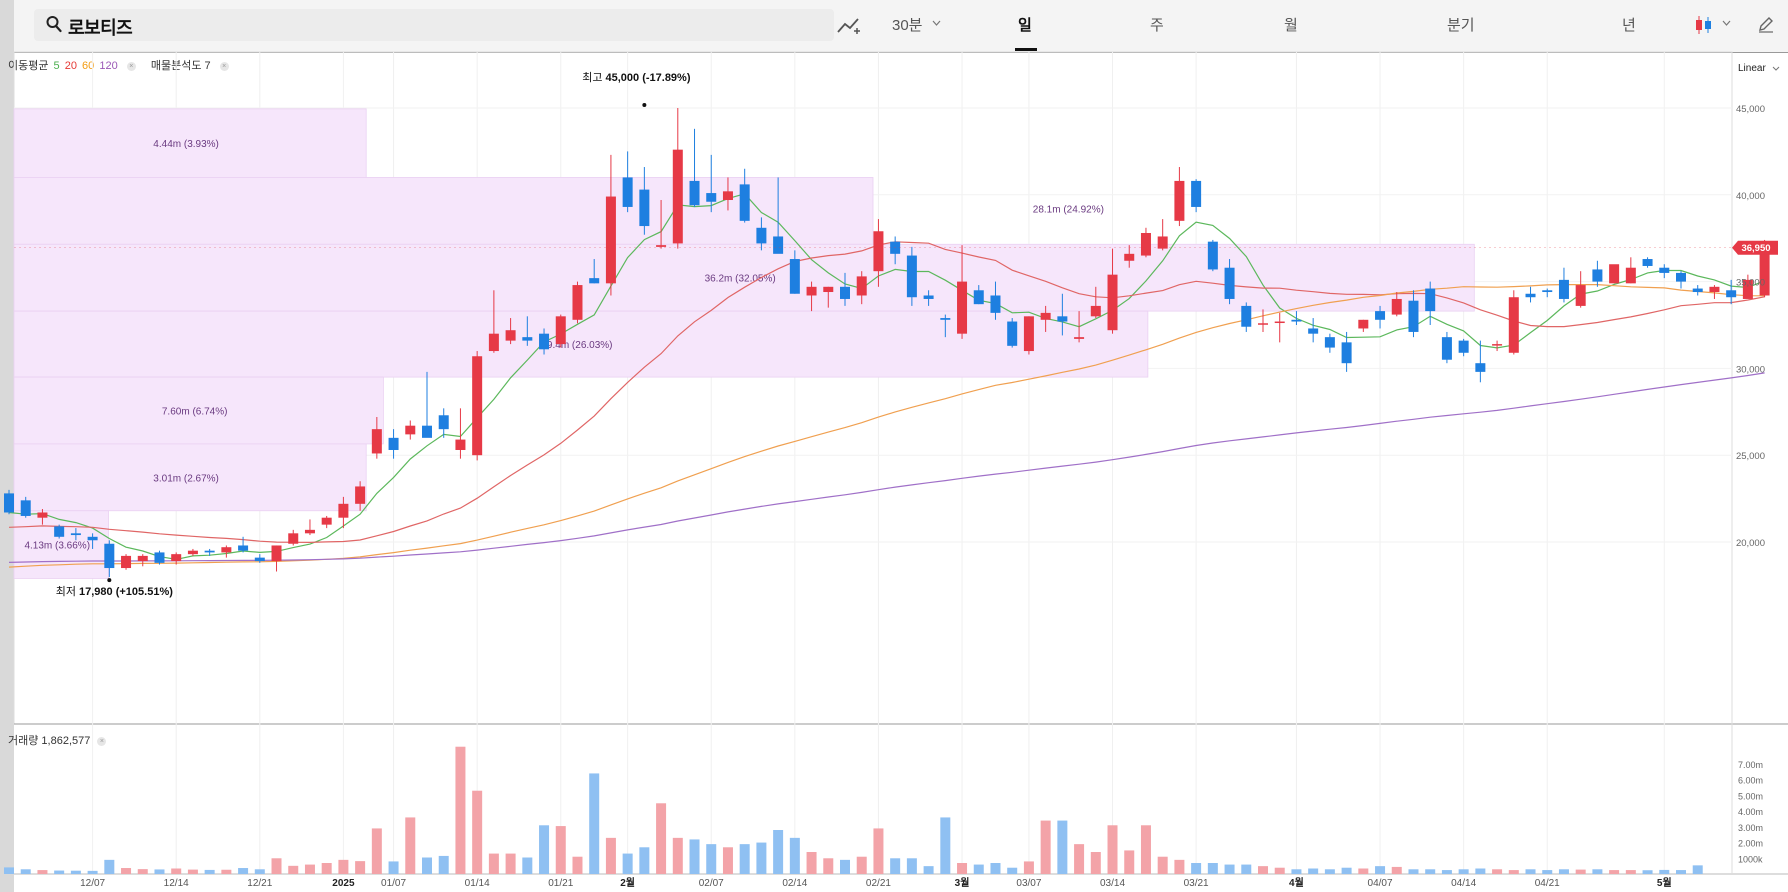  Describe the element at coordinates (70, 66) in the screenshot. I see `ma-period-20: 20` at that location.